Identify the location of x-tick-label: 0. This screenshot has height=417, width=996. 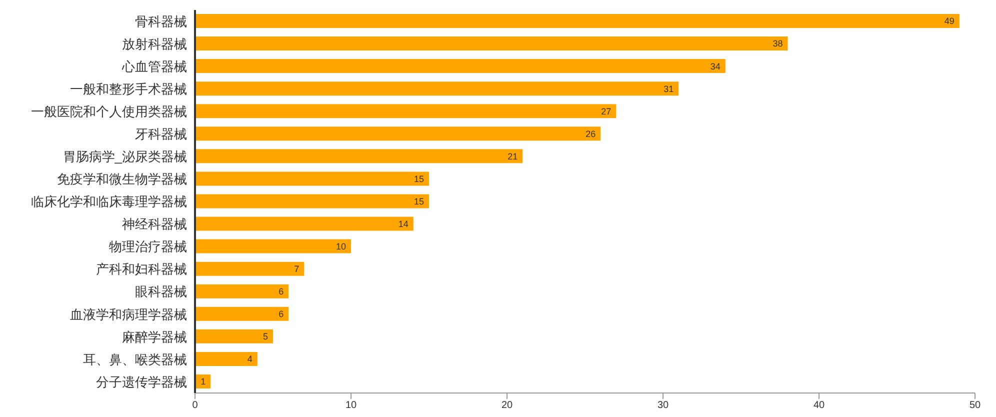
(195, 406).